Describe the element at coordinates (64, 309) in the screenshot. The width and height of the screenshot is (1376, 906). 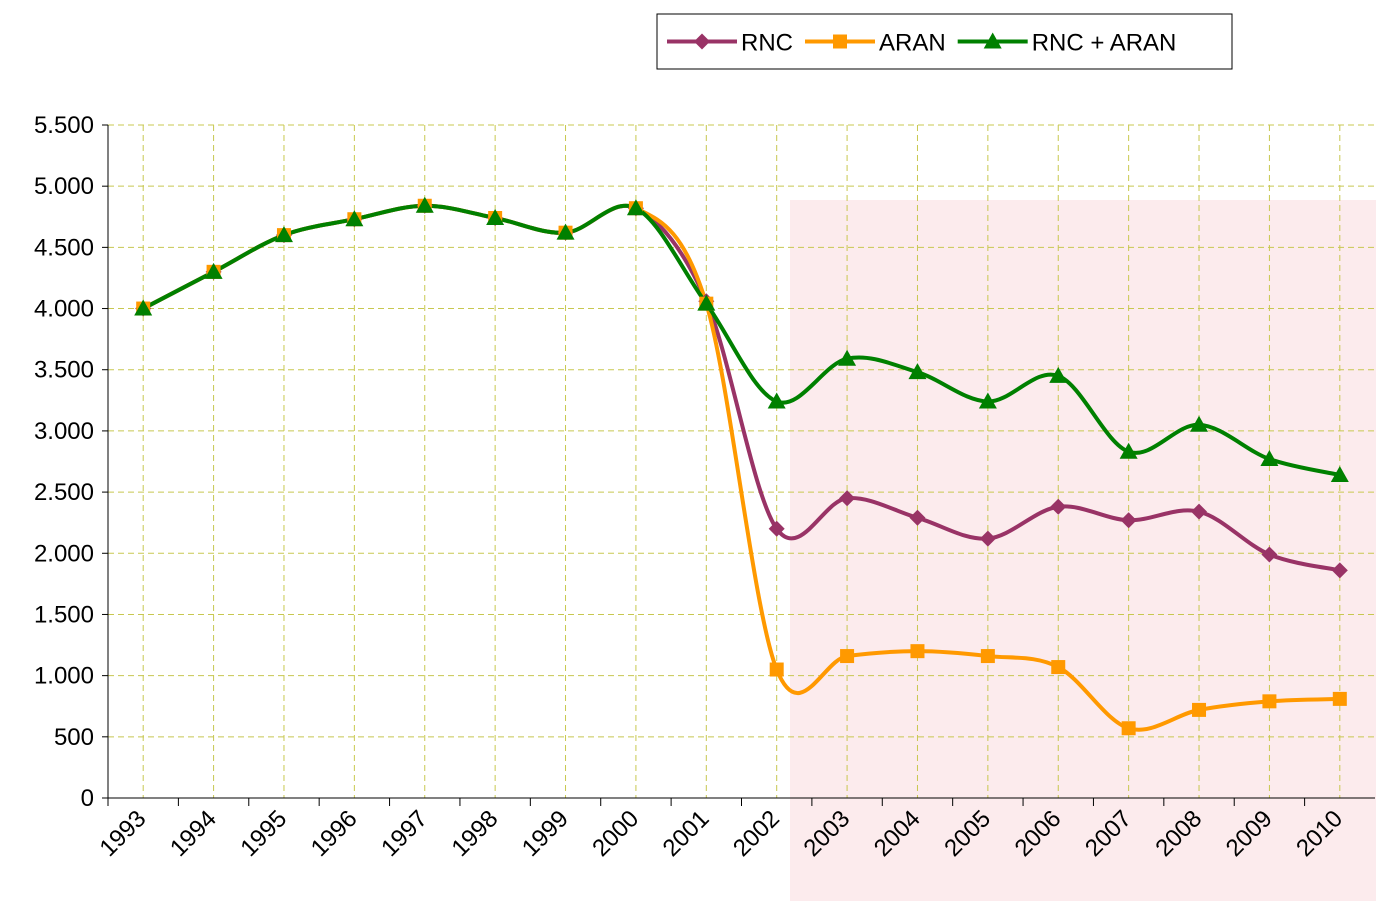
I see `y-tick-label: 4.000` at that location.